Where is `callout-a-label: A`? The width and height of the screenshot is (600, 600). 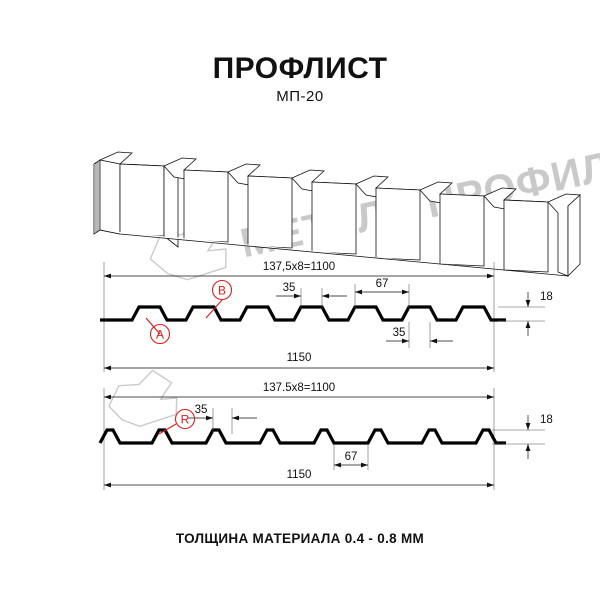 callout-a-label: A is located at coordinates (160, 335).